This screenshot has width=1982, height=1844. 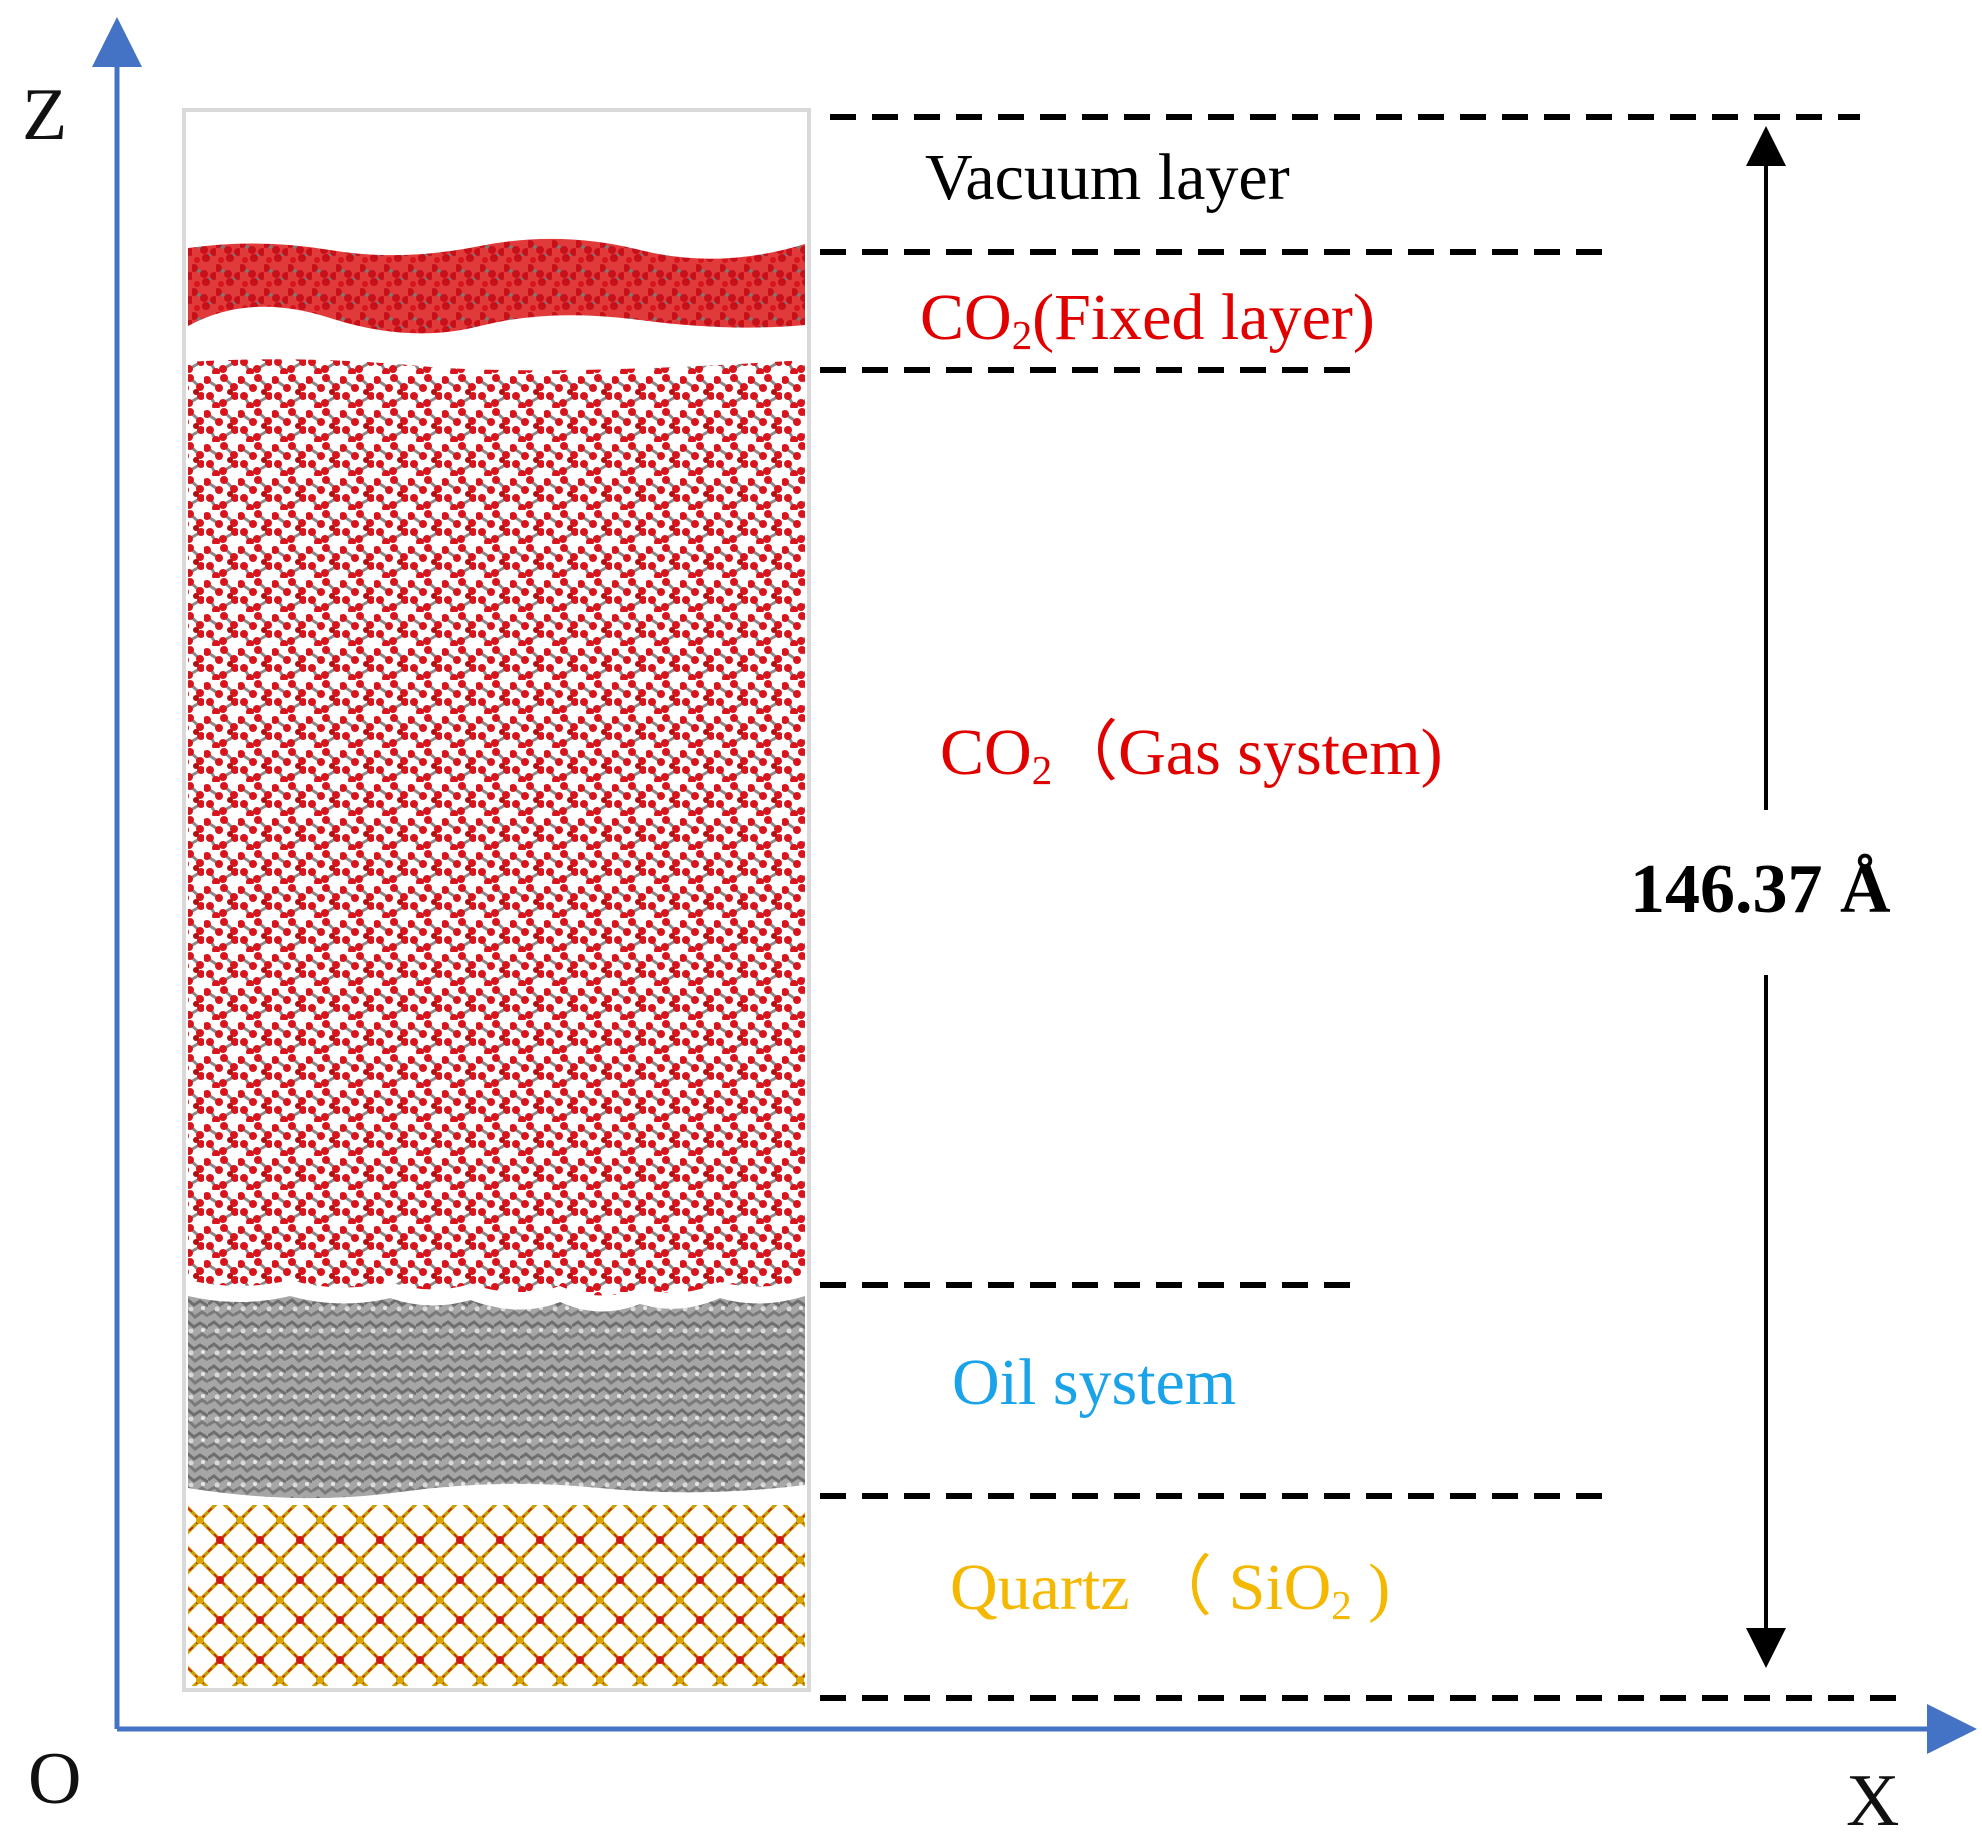 What do you see at coordinates (496, 286) in the screenshot?
I see `co2-fixed-layer-band` at bounding box center [496, 286].